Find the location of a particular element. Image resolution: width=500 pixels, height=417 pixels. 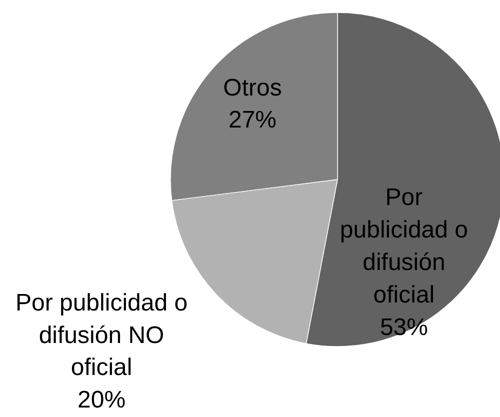

data-label: 20% is located at coordinates (102, 400).